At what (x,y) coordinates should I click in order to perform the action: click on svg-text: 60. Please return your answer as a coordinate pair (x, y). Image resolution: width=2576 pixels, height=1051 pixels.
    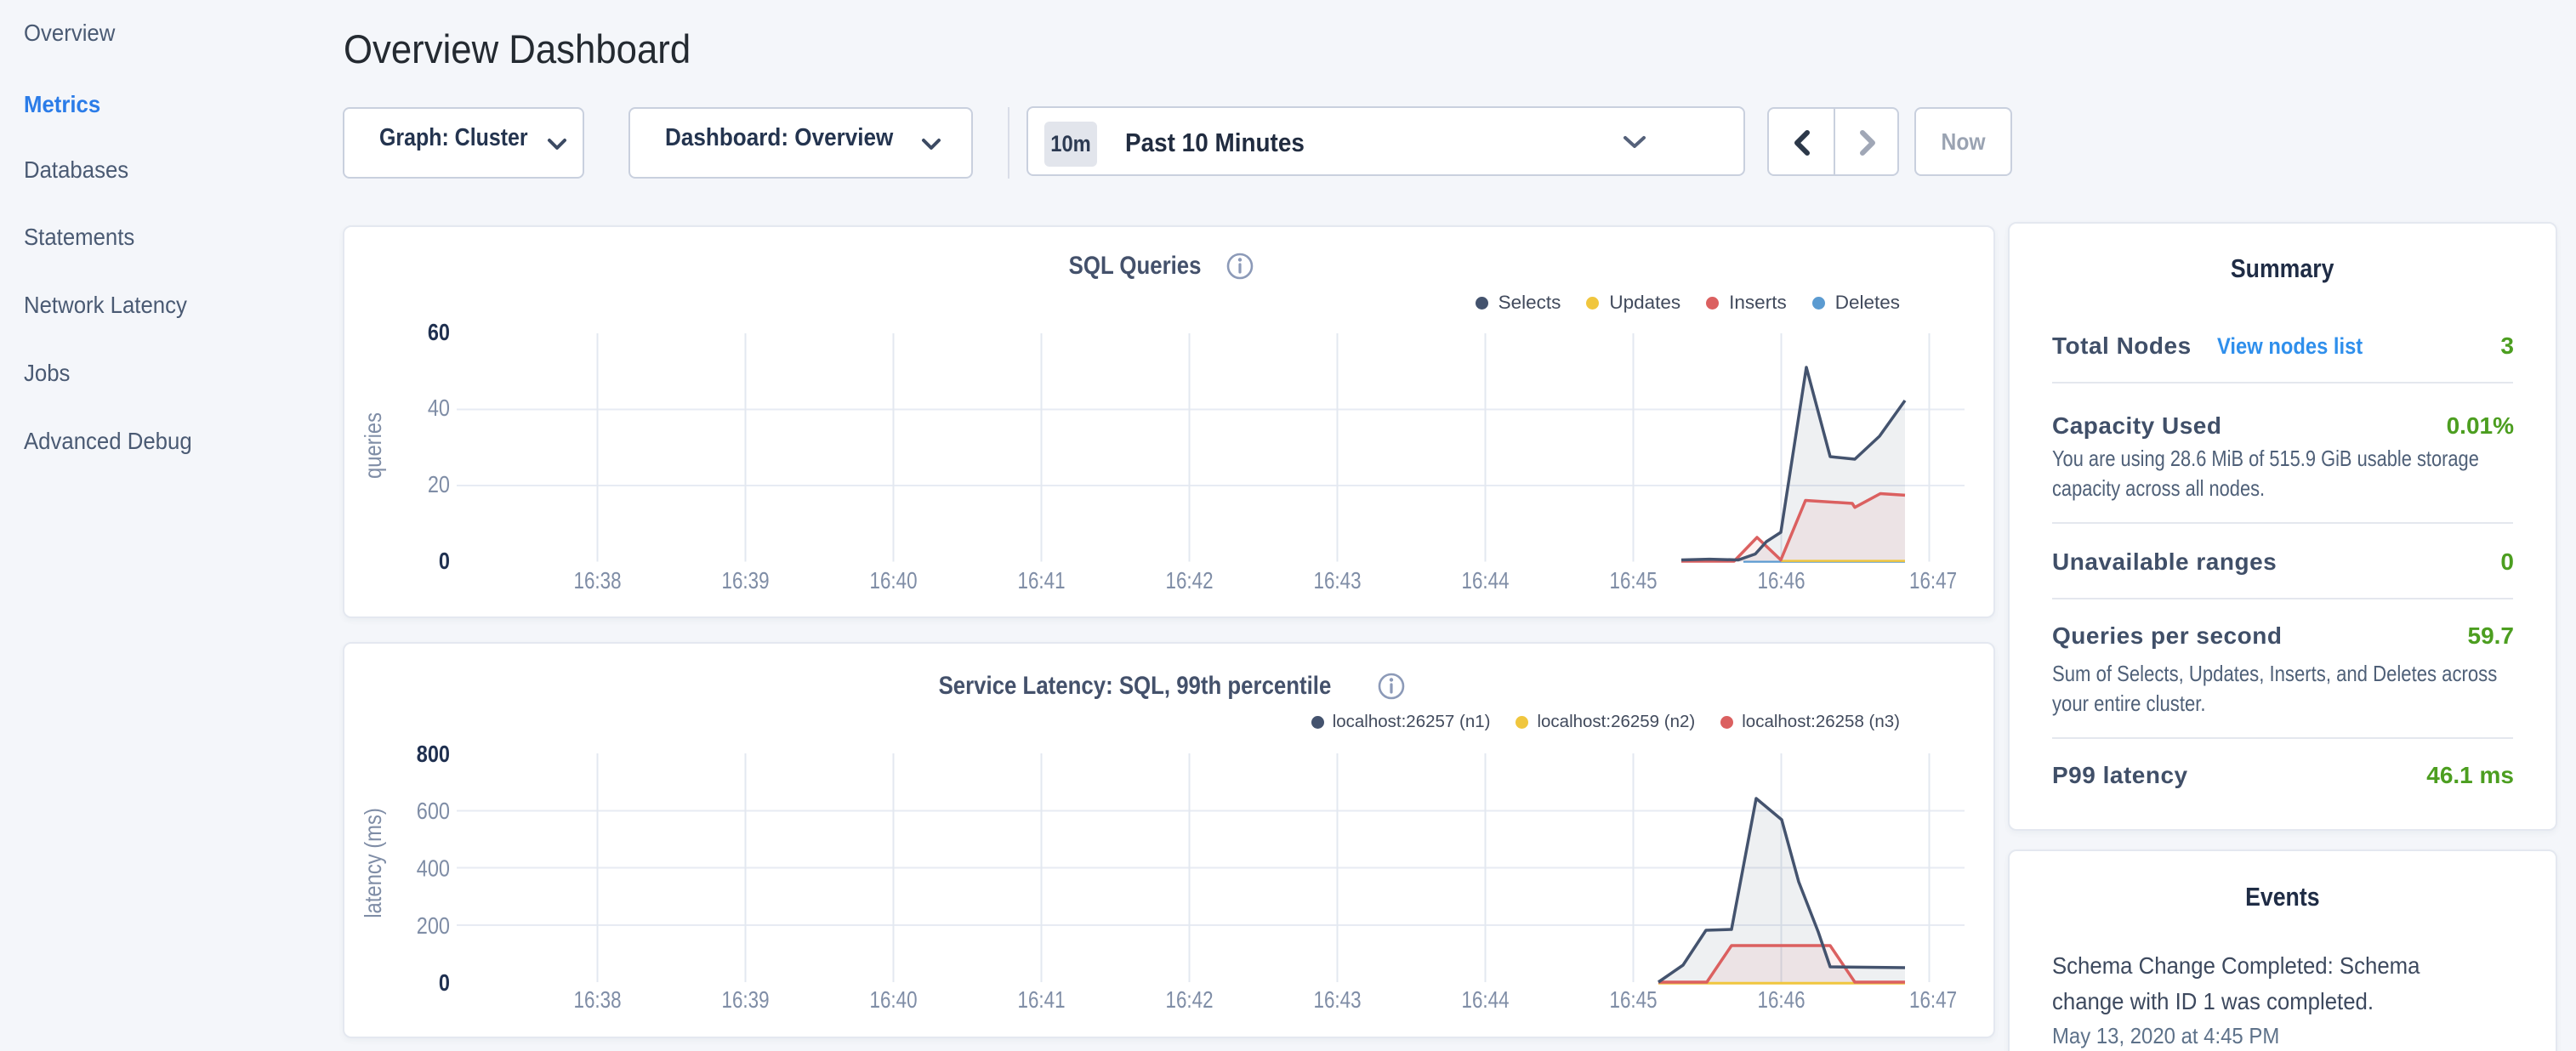
    Looking at the image, I should click on (439, 332).